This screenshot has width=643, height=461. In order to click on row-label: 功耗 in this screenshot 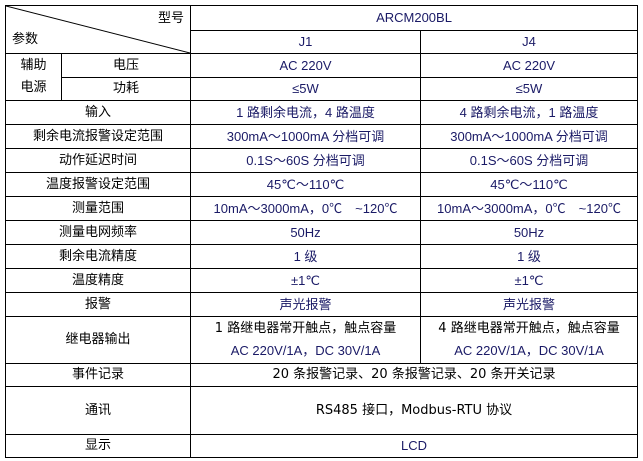, I will do `click(126, 89)`.